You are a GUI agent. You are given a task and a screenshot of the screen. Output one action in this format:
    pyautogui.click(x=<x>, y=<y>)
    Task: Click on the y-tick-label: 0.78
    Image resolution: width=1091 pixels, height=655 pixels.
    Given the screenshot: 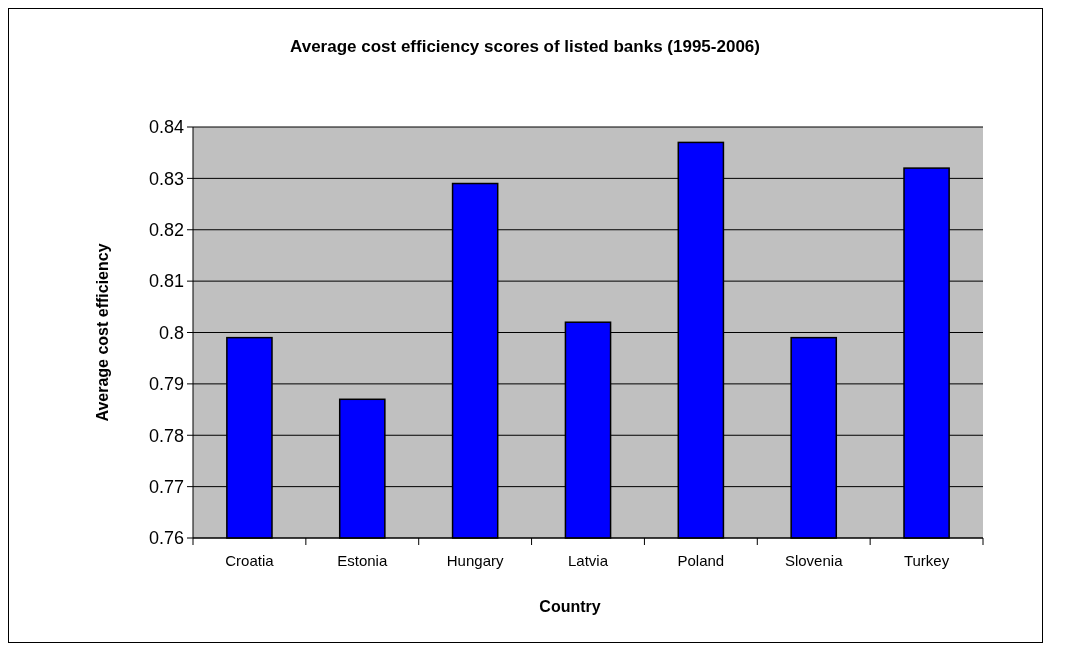 What is the action you would take?
    pyautogui.click(x=166, y=435)
    